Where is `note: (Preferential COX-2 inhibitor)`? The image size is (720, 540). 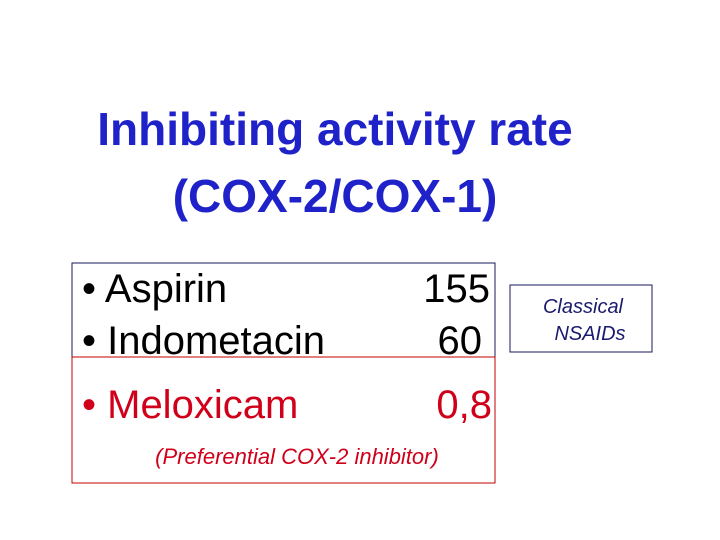
note: (Preferential COX-2 inhibitor) is located at coordinates (297, 456).